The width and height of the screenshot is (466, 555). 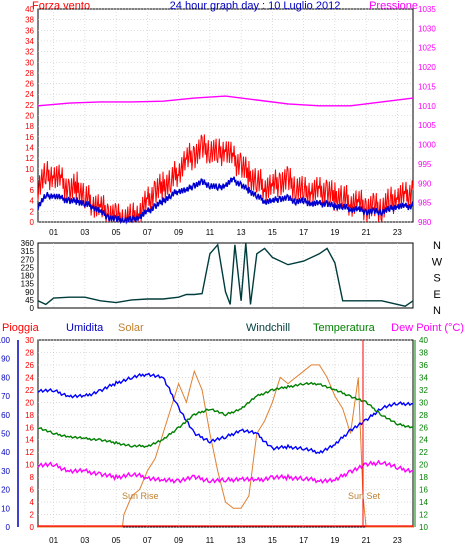 What do you see at coordinates (225, 471) in the screenshot?
I see `dewpoint-series` at bounding box center [225, 471].